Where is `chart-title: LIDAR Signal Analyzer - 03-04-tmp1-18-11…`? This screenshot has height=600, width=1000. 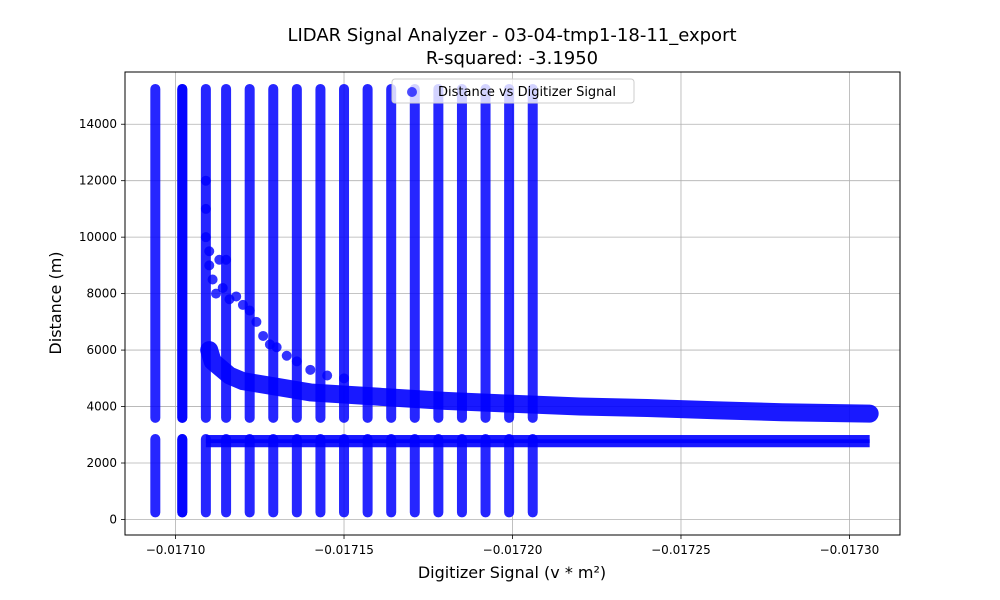
chart-title: LIDAR Signal Analyzer - 03-04-tmp1-18-11… is located at coordinates (511, 35).